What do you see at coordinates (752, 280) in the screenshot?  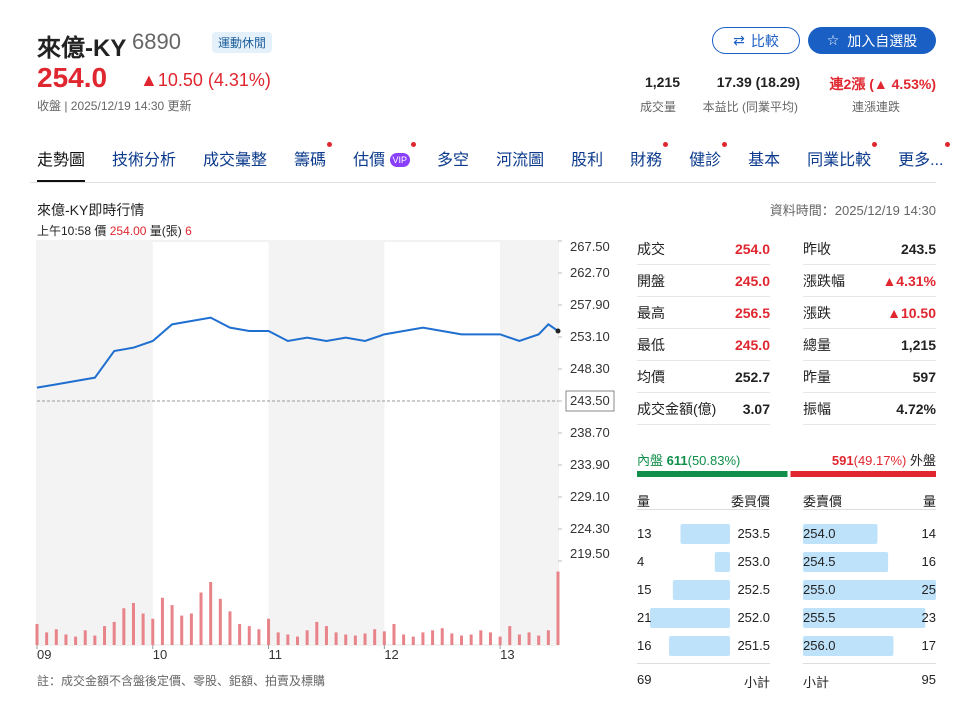 I see `quote-value: 245.0` at bounding box center [752, 280].